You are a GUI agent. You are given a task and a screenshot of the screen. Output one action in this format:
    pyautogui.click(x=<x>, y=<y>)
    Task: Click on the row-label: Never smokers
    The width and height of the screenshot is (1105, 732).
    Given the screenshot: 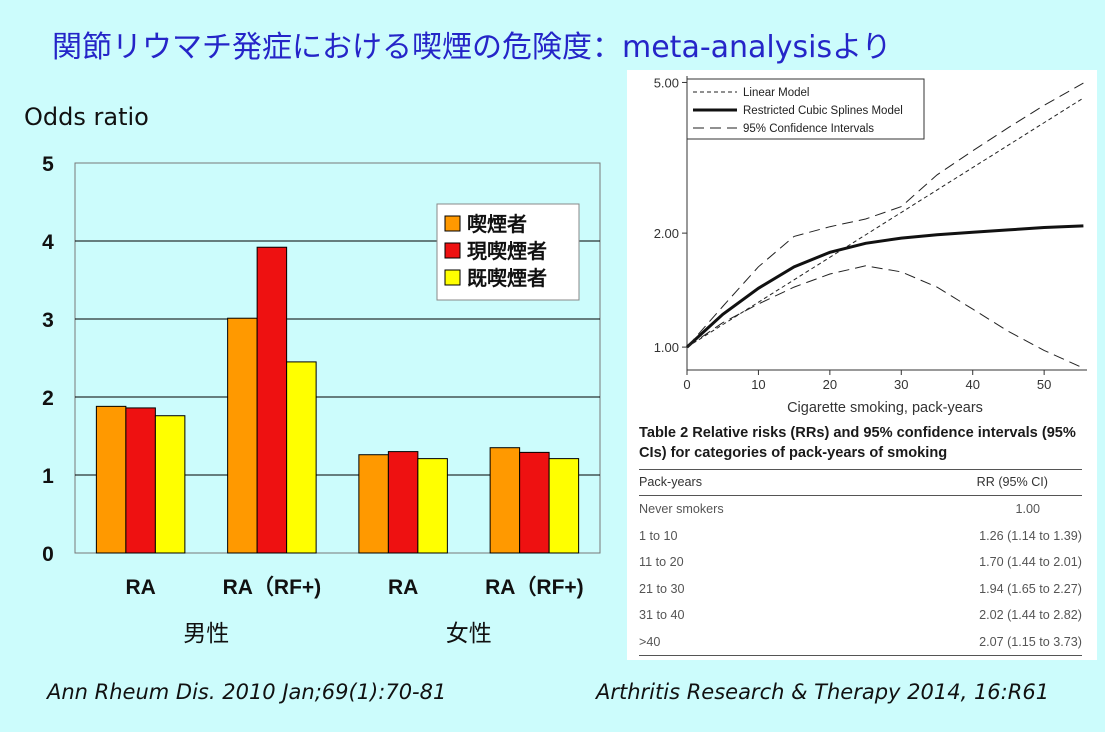 What is the action you would take?
    pyautogui.click(x=681, y=509)
    